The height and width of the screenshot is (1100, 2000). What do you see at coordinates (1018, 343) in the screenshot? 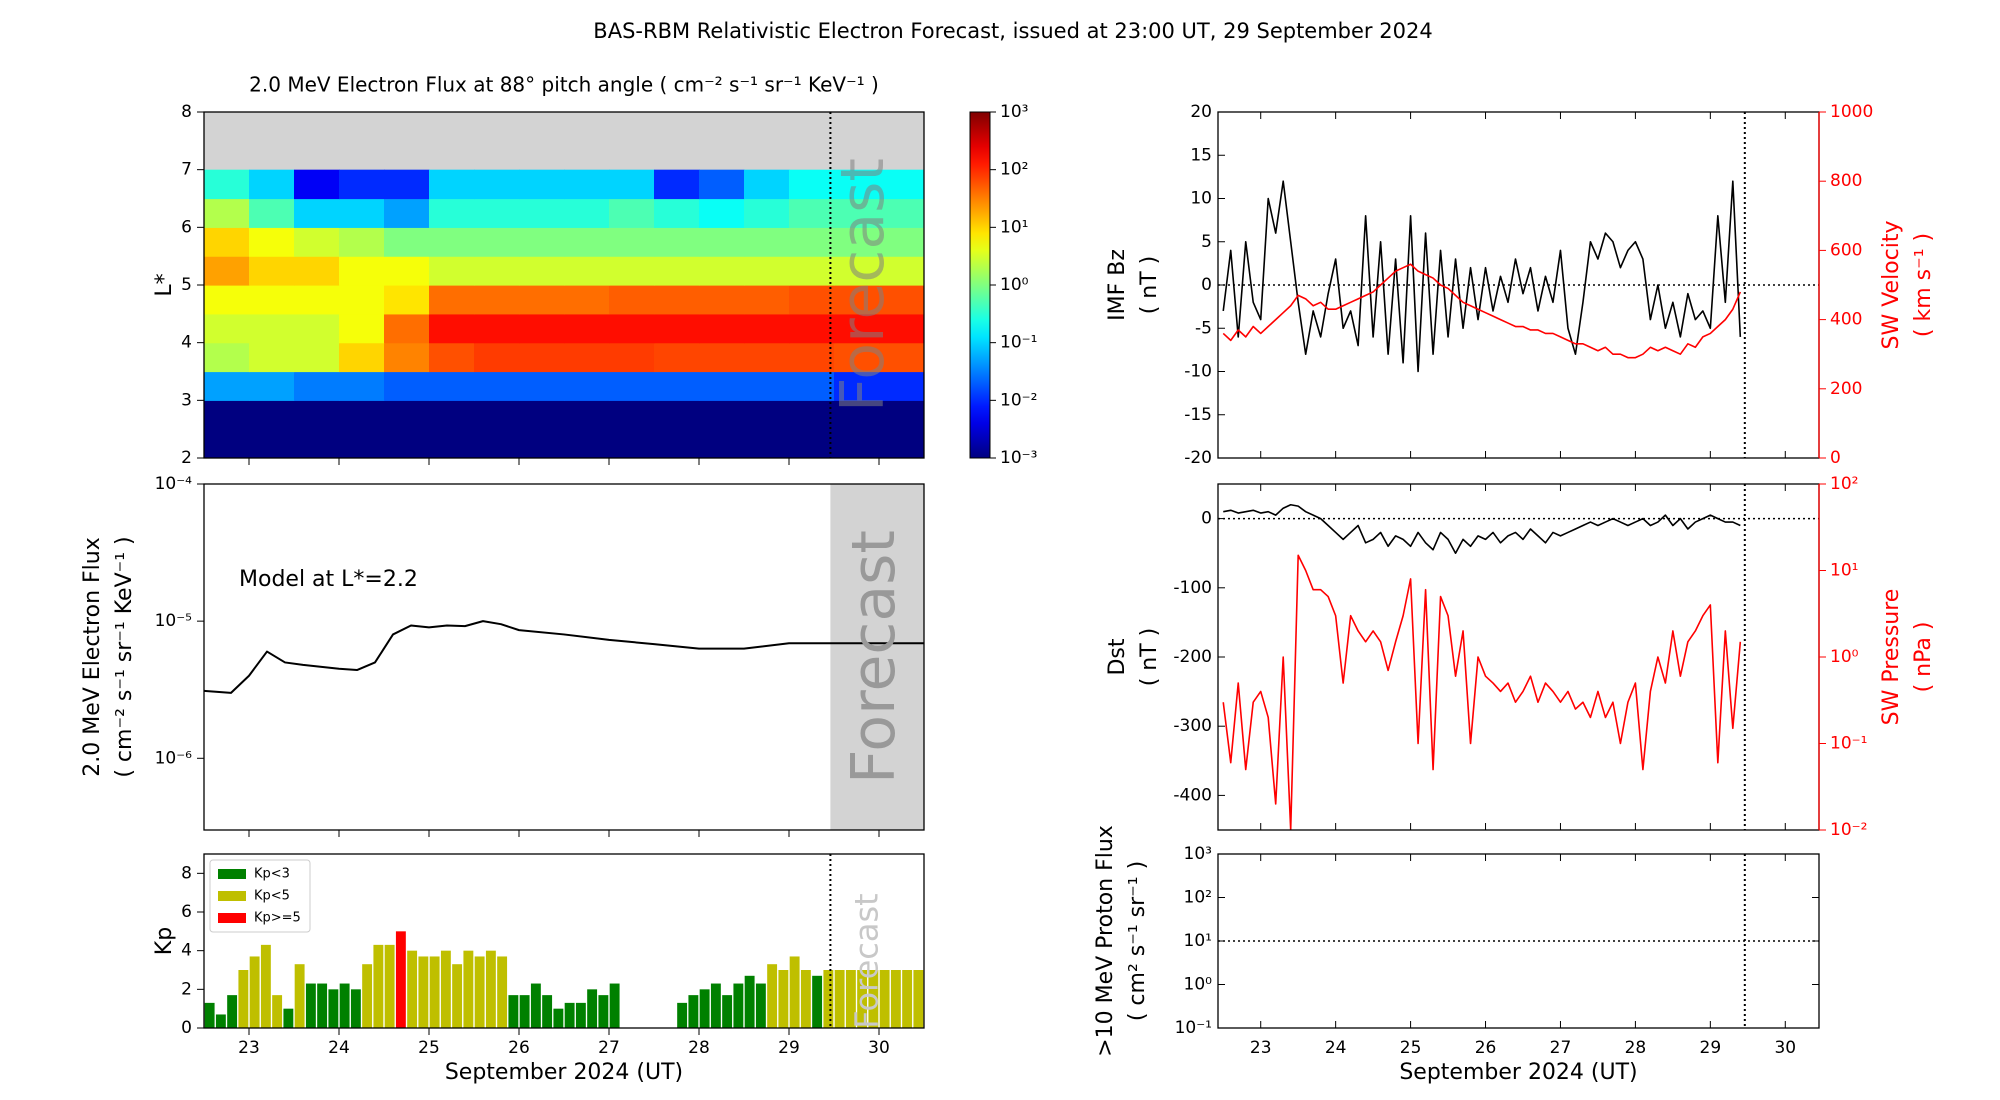
I see `cbar-tick-label: 10⁻¹` at bounding box center [1018, 343].